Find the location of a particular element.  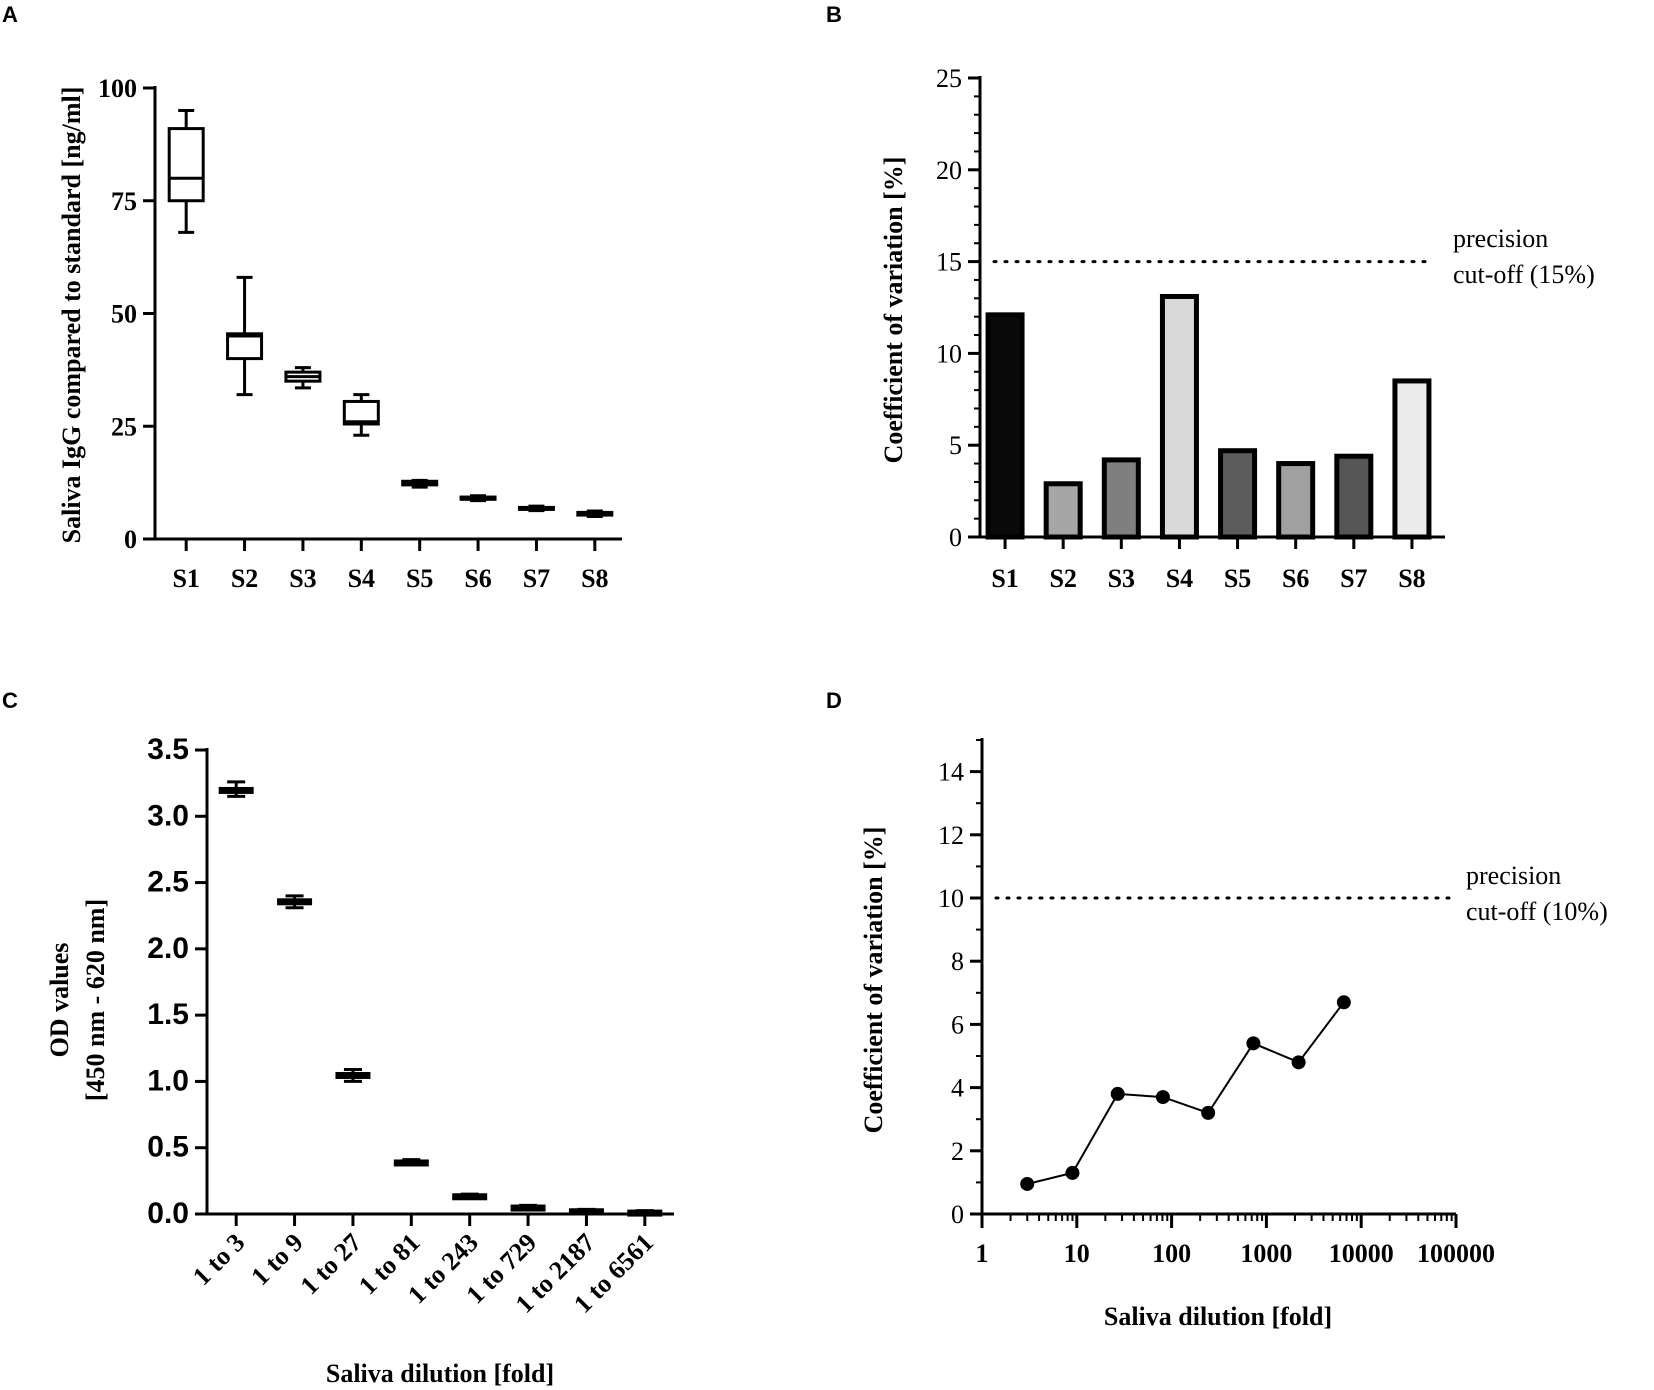

chart-a-x-tick-label: S7 is located at coordinates (536, 578).